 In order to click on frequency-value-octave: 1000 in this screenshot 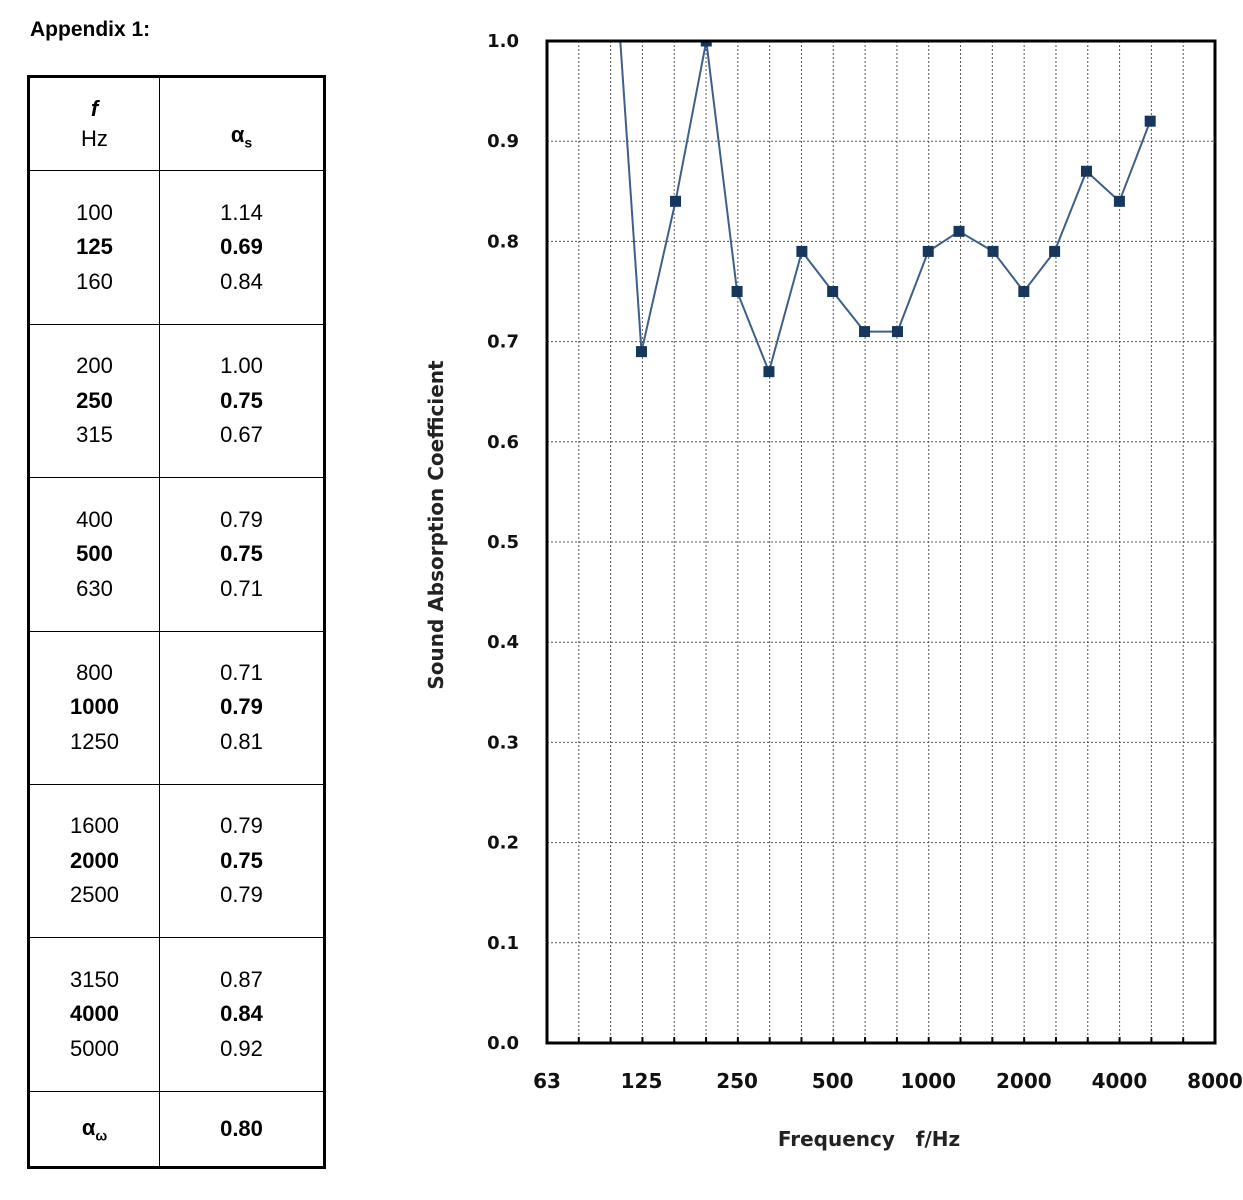, I will do `click(94, 707)`.